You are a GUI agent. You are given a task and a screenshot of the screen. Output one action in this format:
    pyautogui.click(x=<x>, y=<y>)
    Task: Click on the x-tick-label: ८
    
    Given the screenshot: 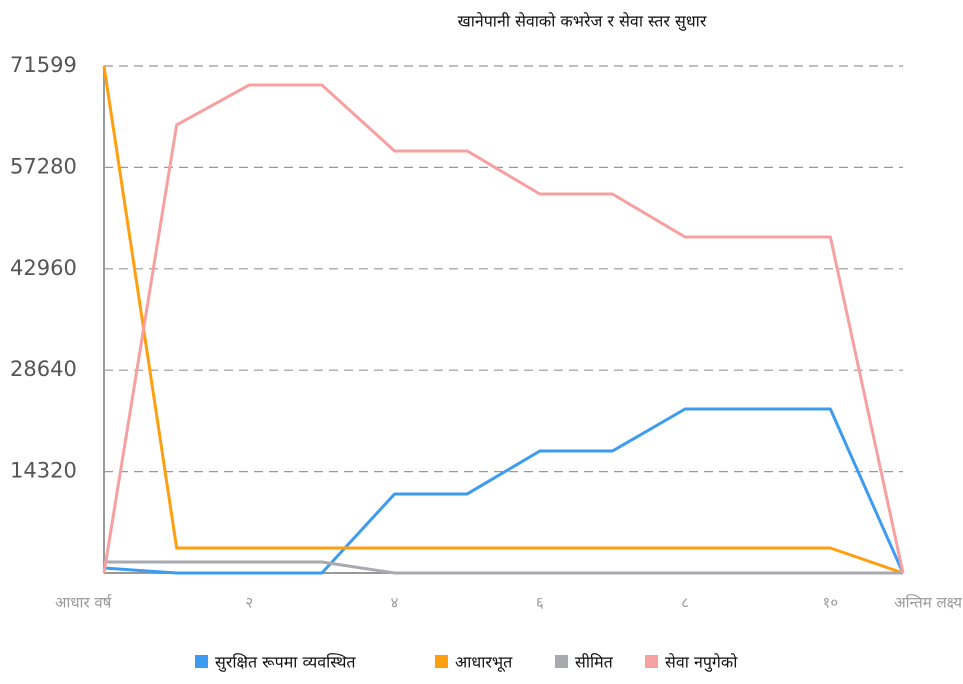 What is the action you would take?
    pyautogui.click(x=685, y=603)
    